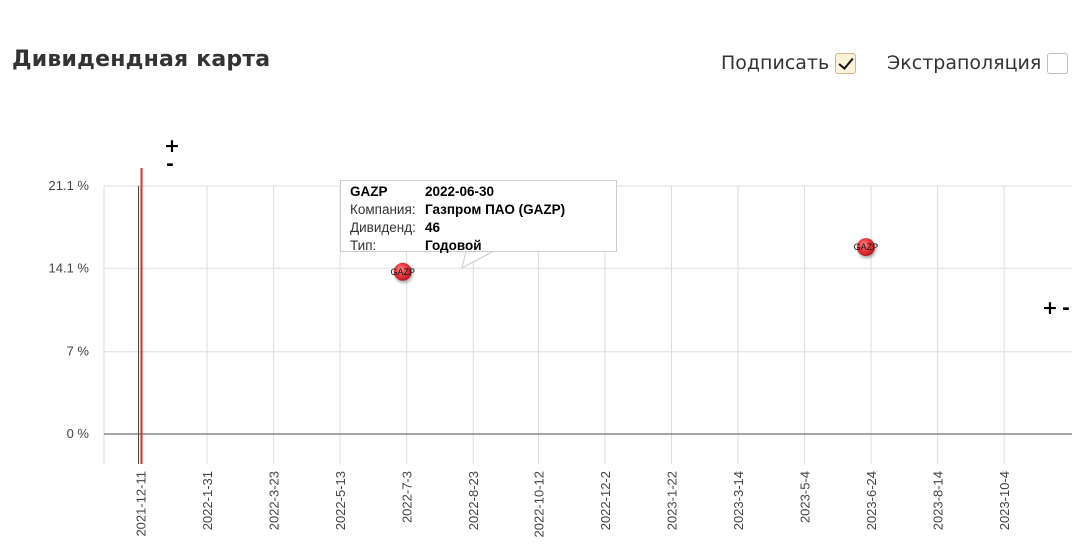 The height and width of the screenshot is (551, 1088). I want to click on x-tick-label: 2023-3-14, so click(738, 500).